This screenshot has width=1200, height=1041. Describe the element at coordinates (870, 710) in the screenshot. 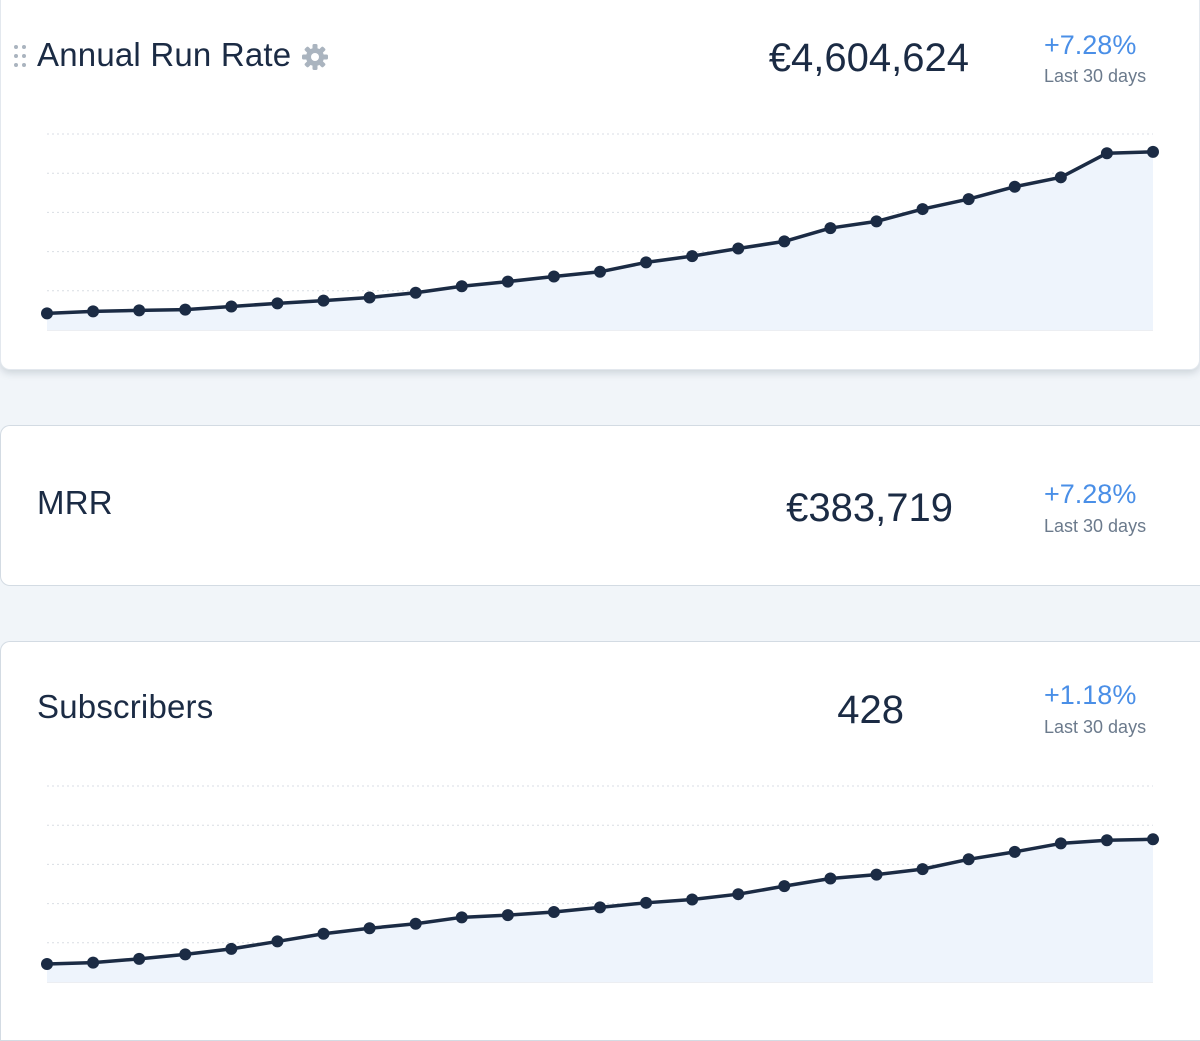

I see `metric-value: 428` at that location.